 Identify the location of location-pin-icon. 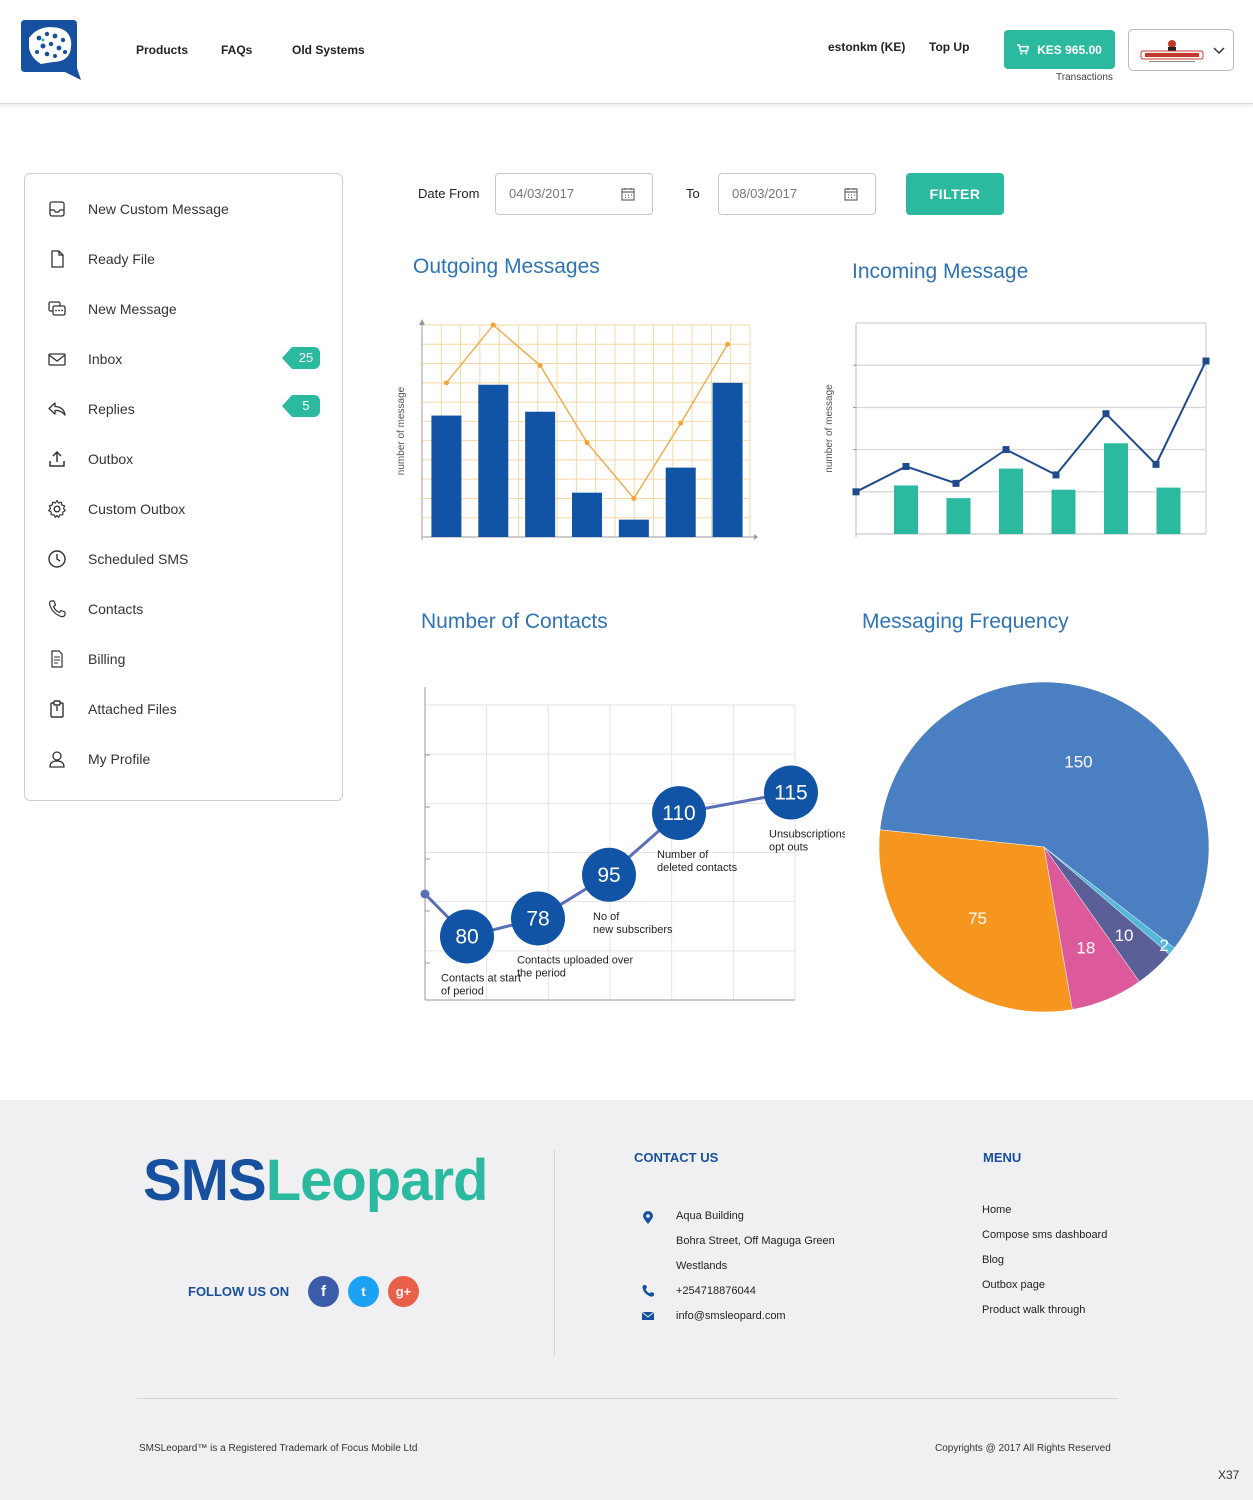
(648, 1217).